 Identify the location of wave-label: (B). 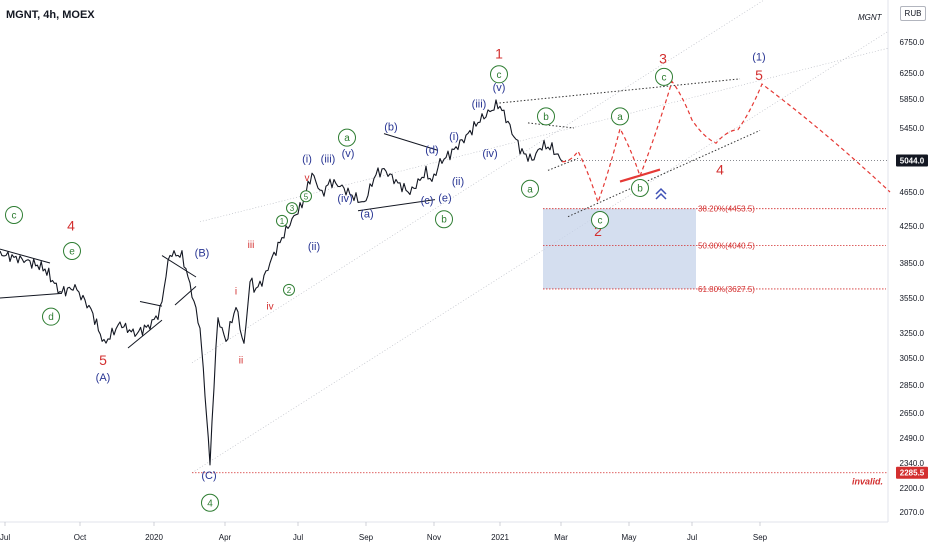
(202, 254).